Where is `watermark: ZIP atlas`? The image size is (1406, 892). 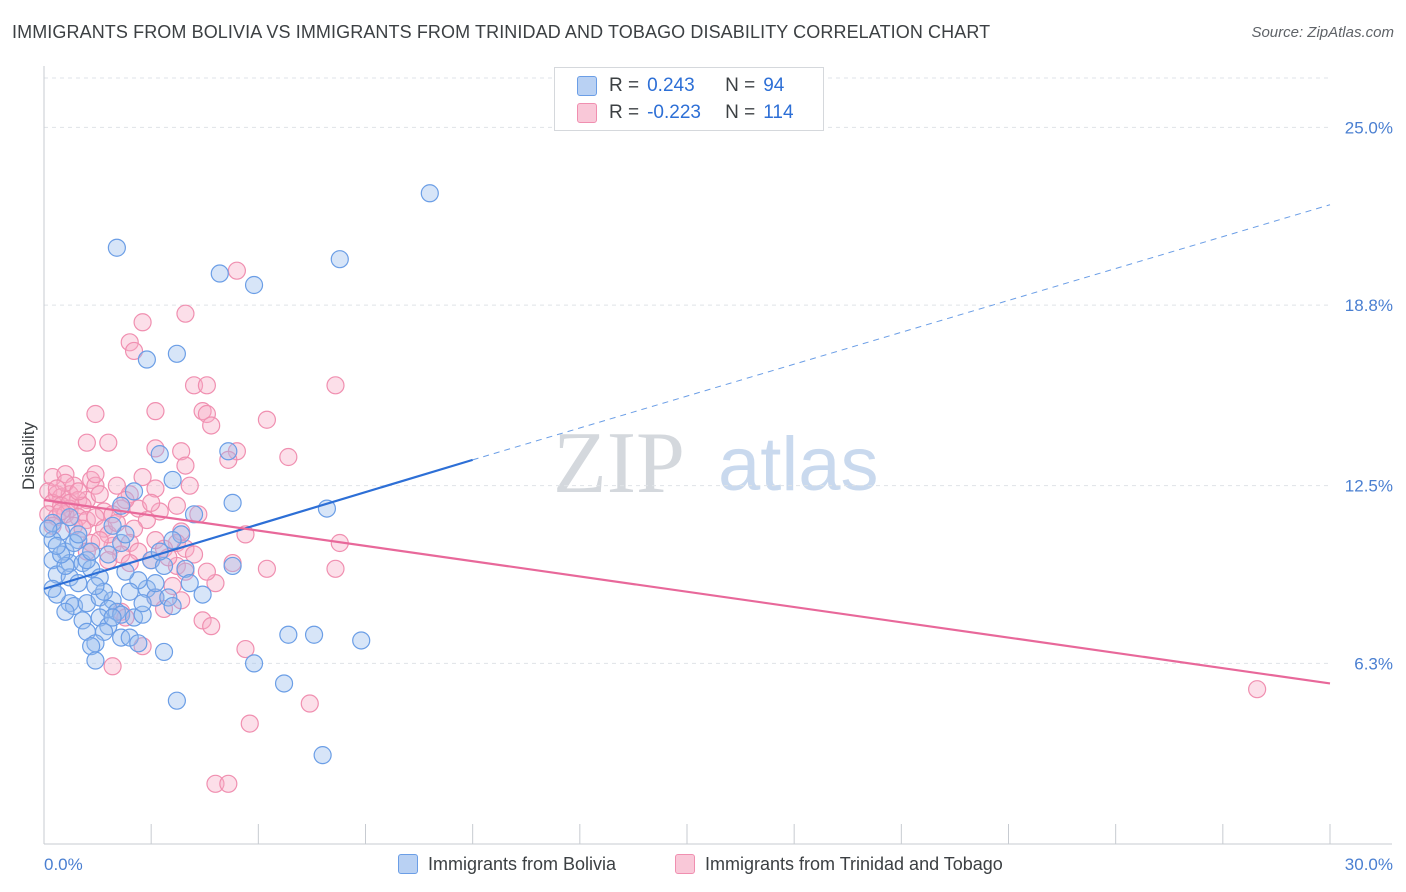 watermark: ZIP atlas is located at coordinates (716, 463).